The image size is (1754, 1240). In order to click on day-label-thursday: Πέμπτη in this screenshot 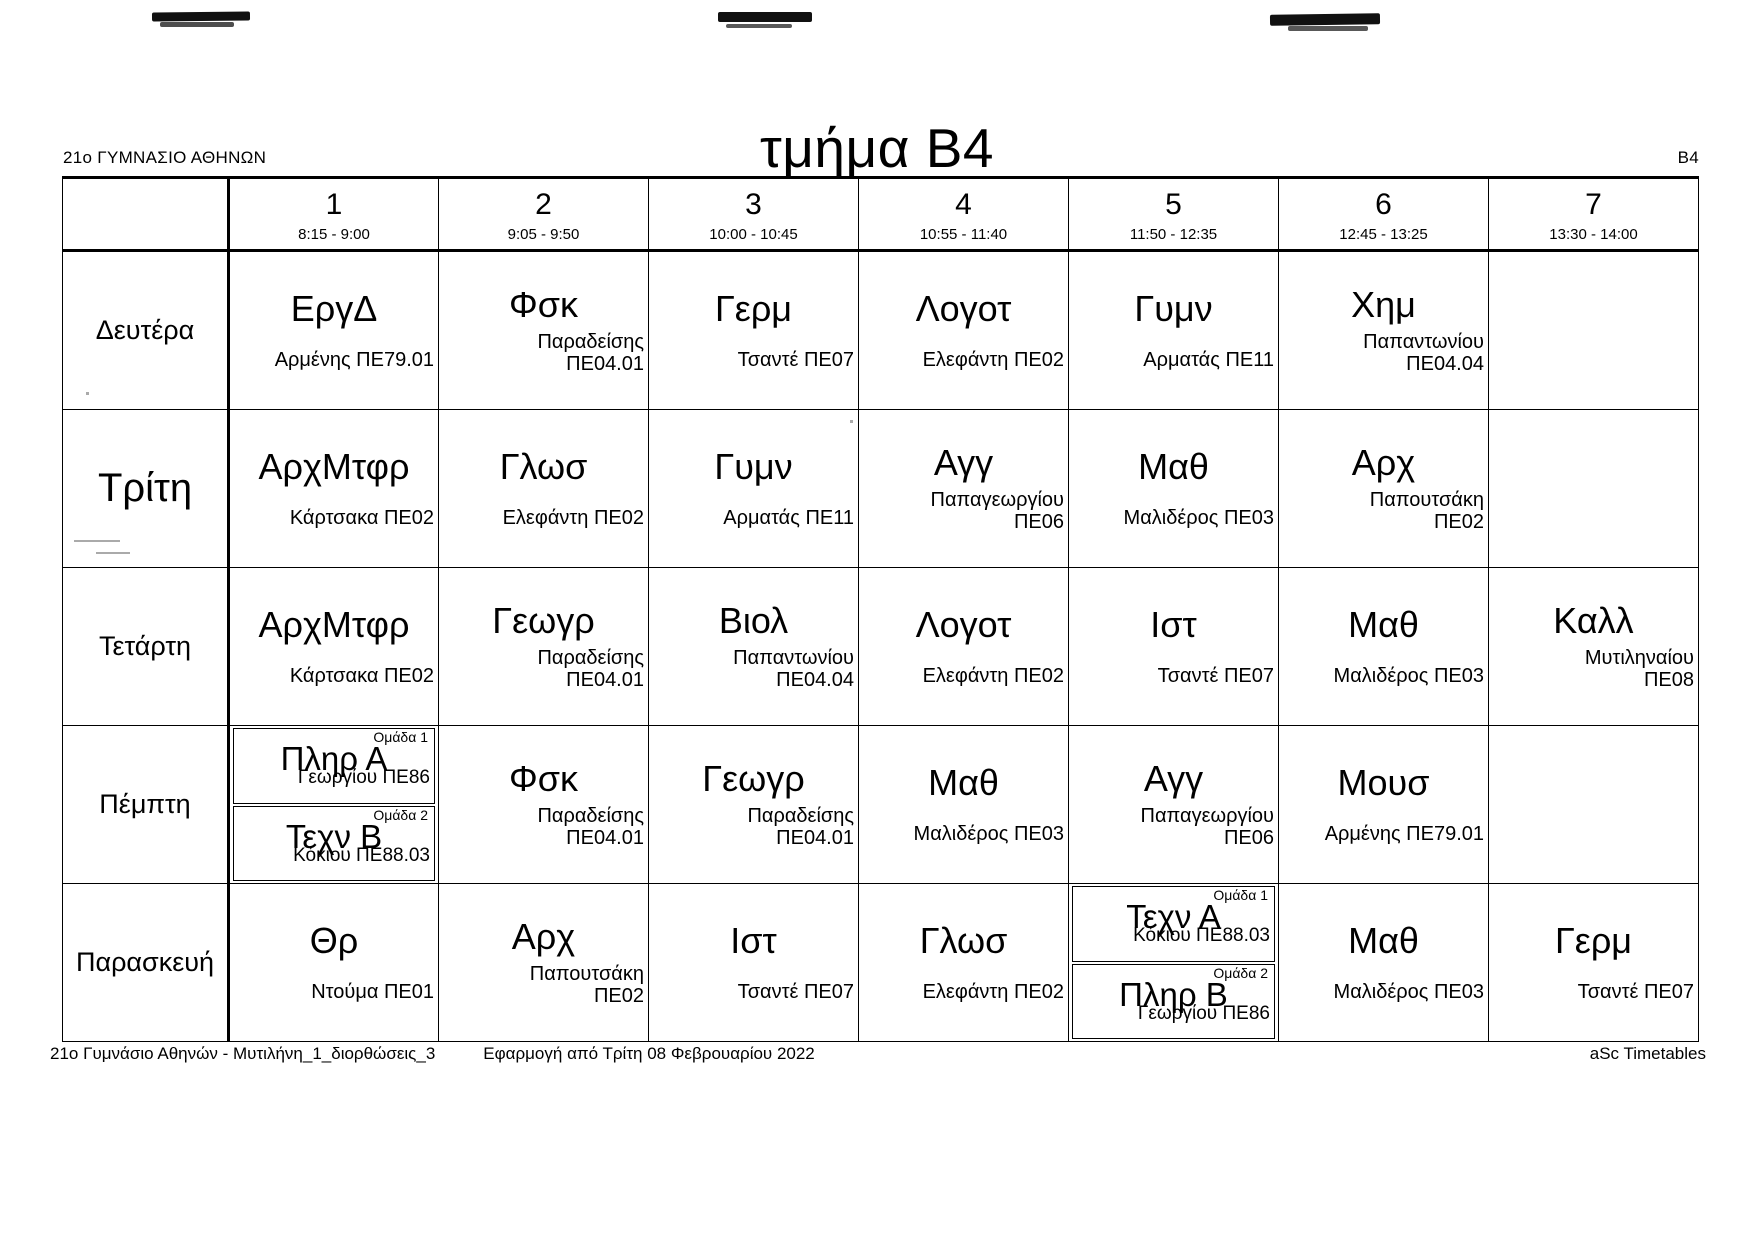, I will do `click(146, 804)`.